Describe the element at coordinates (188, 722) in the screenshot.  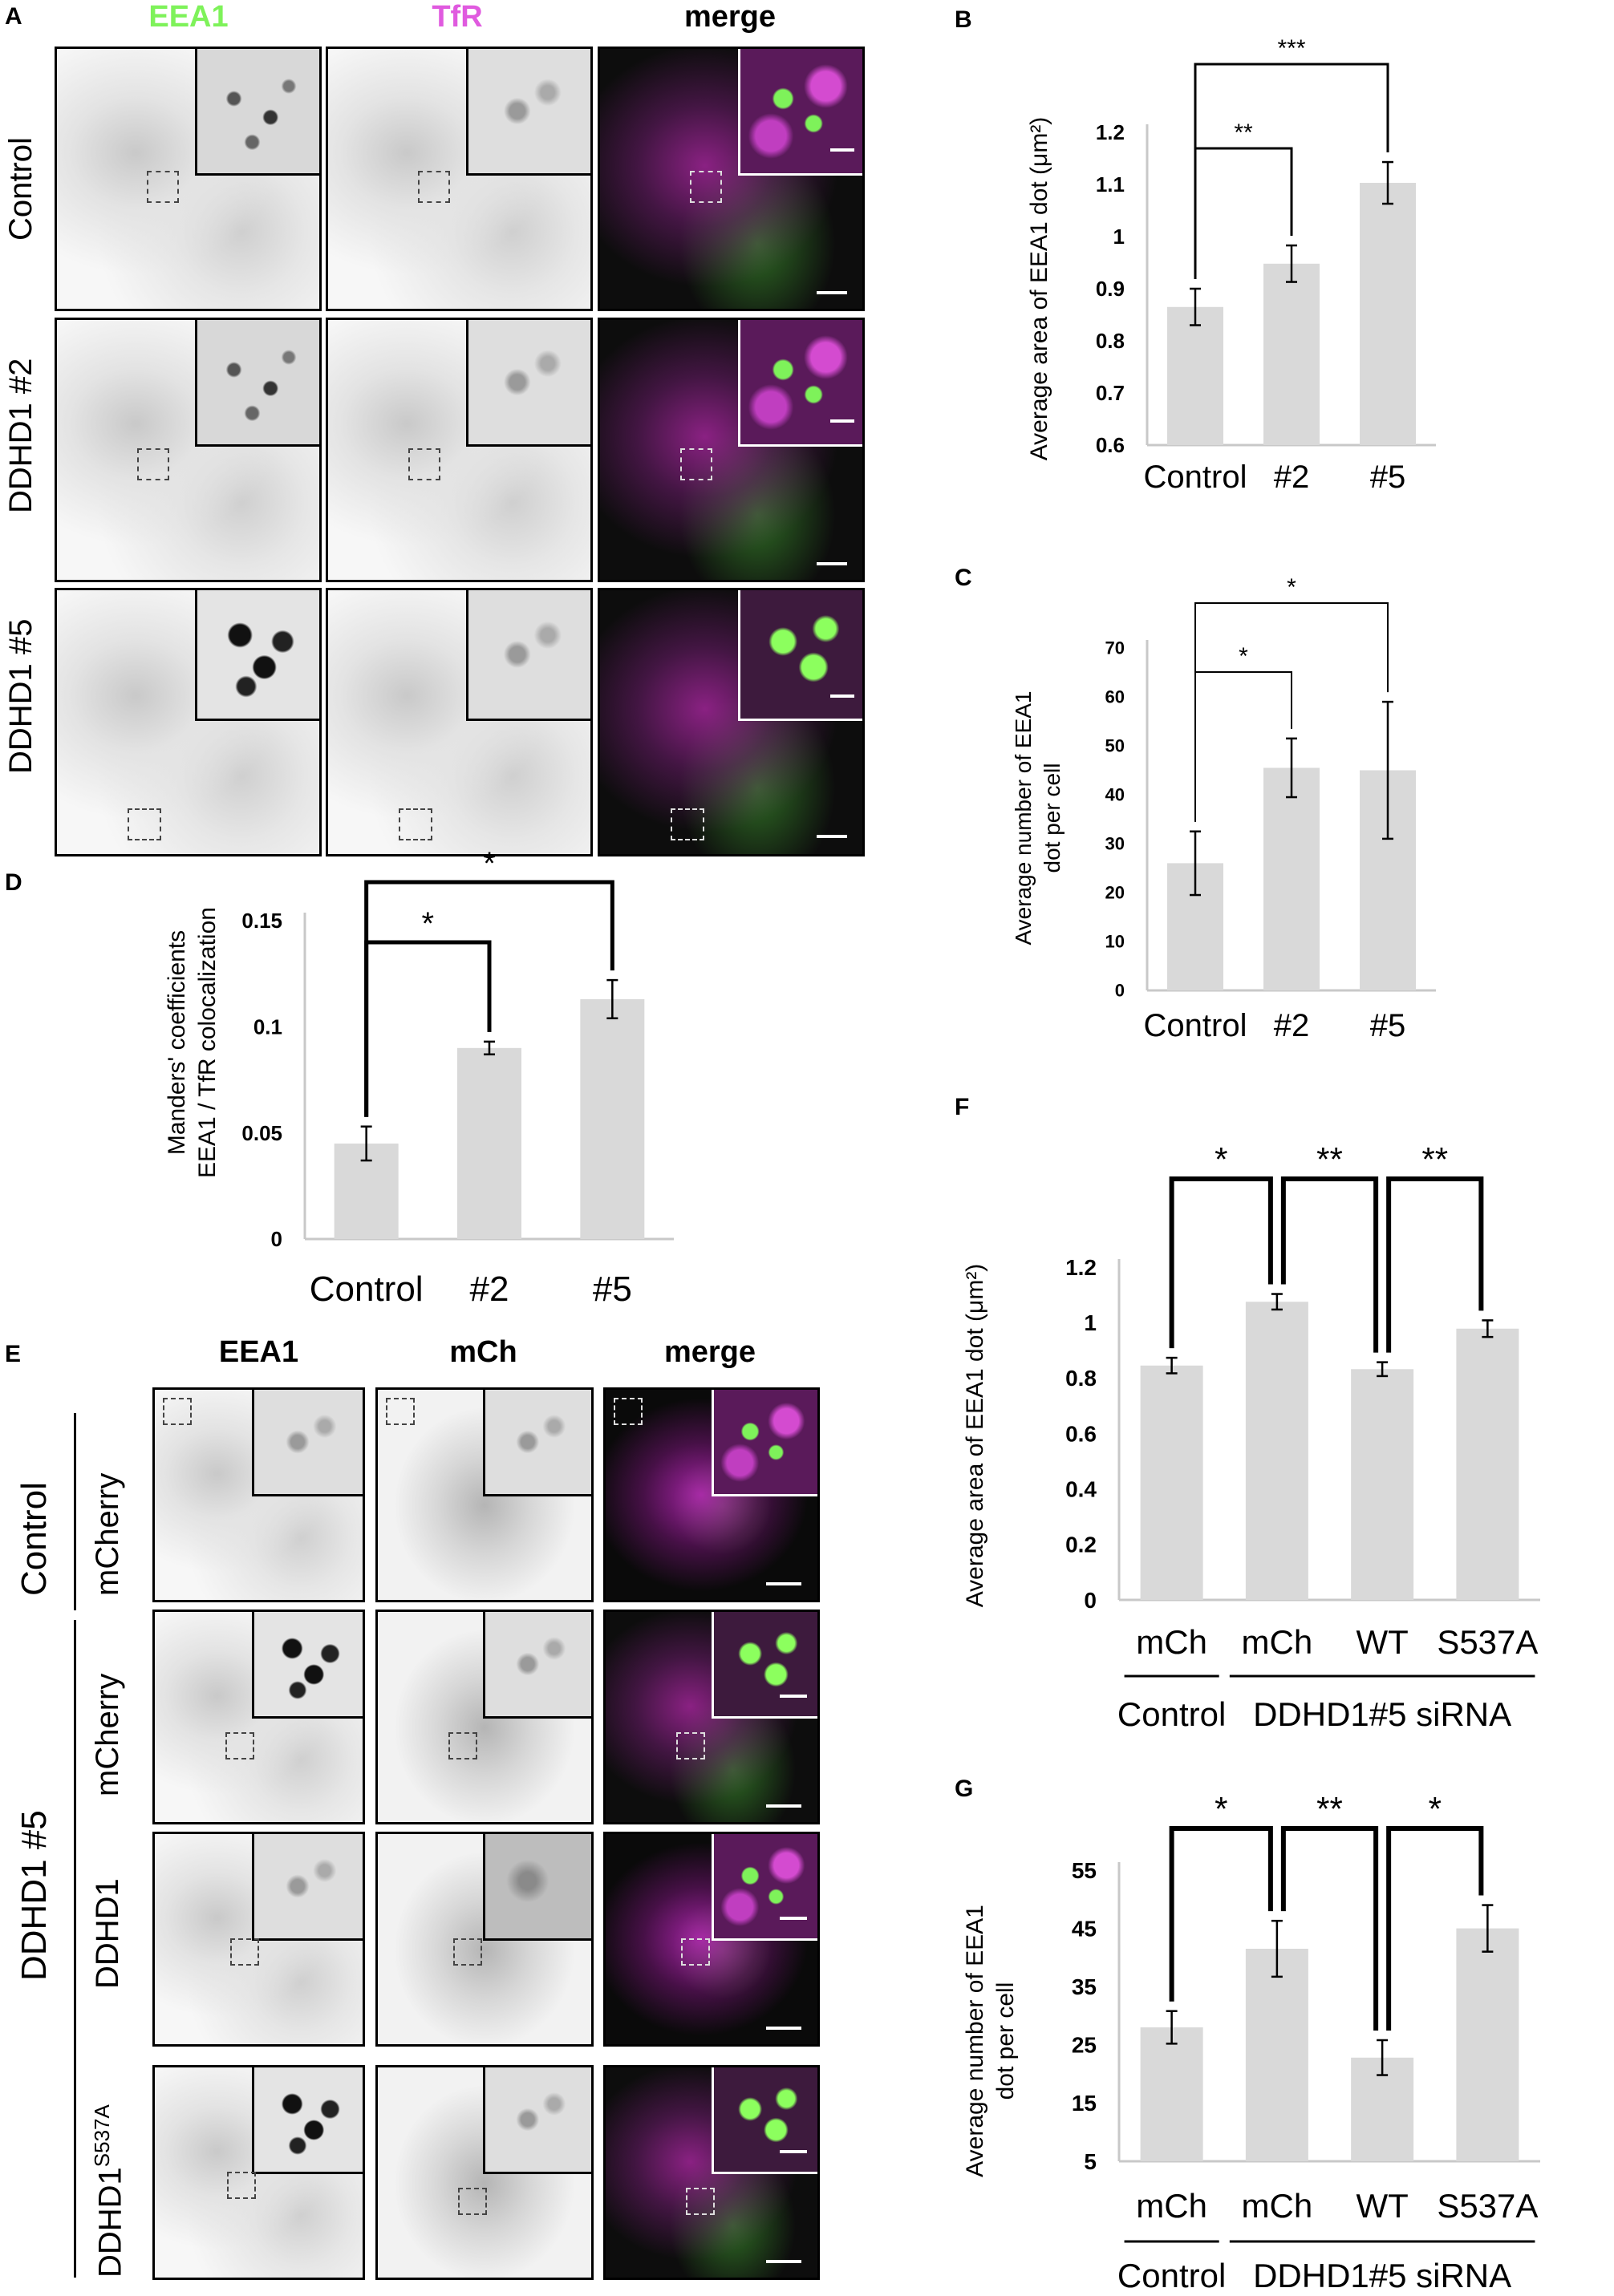
I see `panel-a-ddhd1-5-eea1-image` at that location.